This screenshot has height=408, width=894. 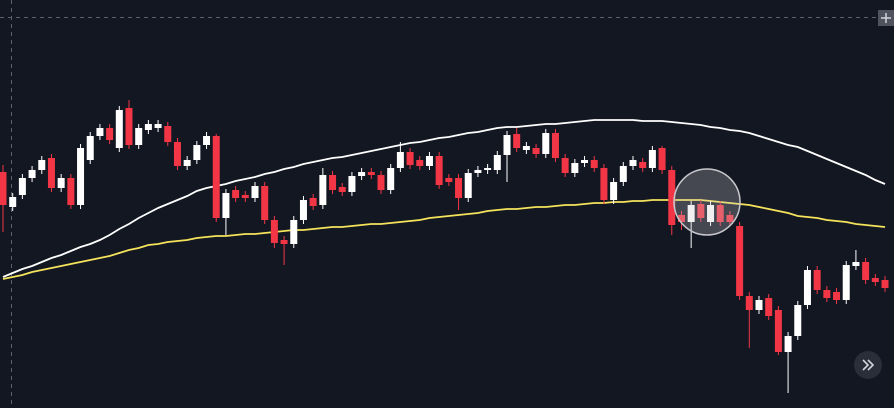 I want to click on scroll-to-realtime-button, so click(x=868, y=365).